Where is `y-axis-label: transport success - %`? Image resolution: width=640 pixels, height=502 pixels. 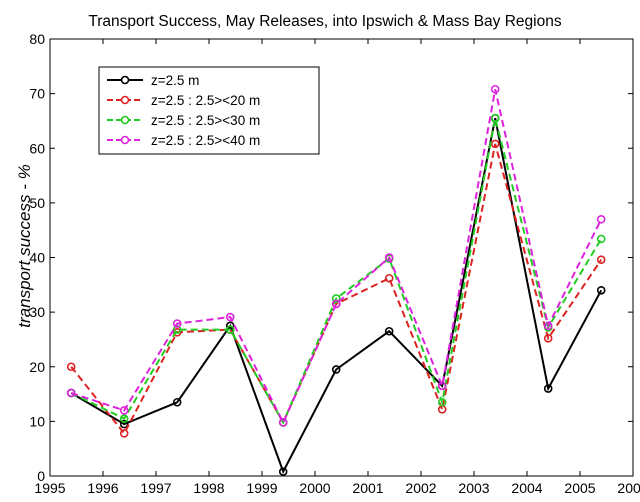
y-axis-label: transport success - % is located at coordinates (24, 245).